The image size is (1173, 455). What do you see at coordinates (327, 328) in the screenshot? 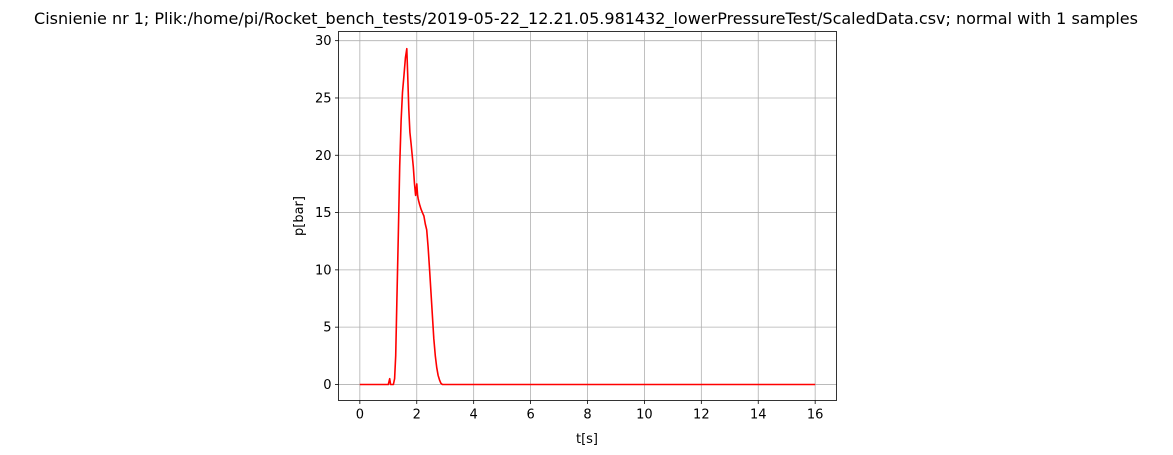
I see `y-tick-label: 5` at bounding box center [327, 328].